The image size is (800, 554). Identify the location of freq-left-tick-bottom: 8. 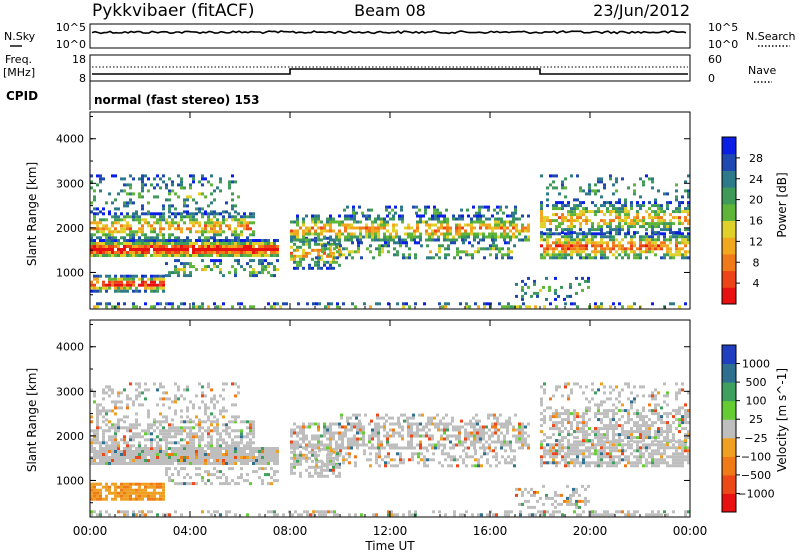
(82, 78).